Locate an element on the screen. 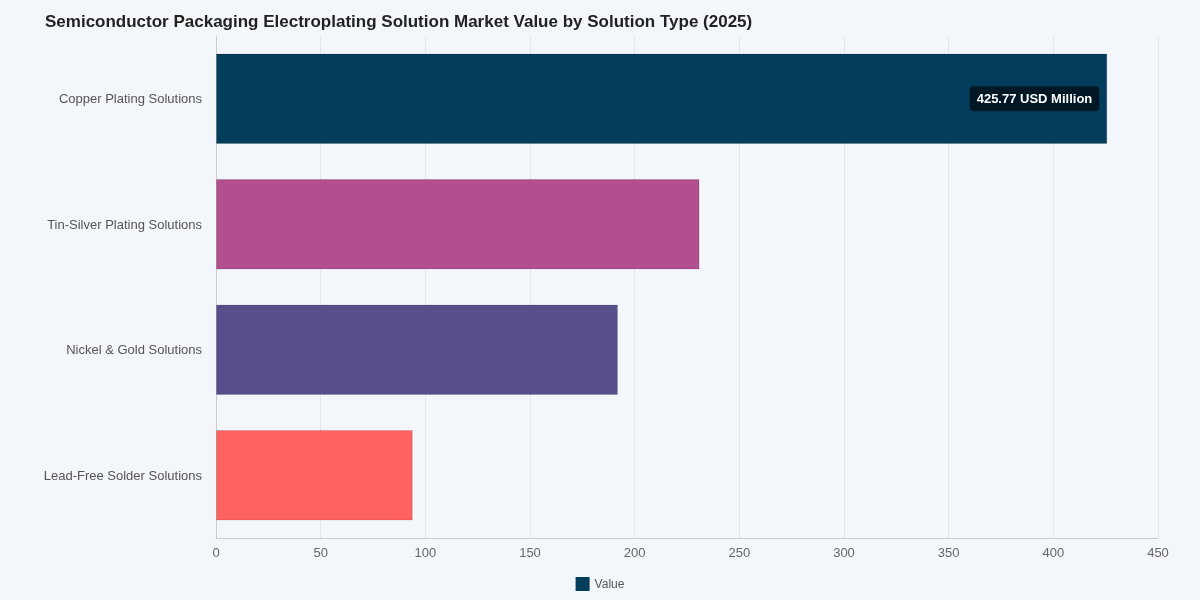 Image resolution: width=1200 pixels, height=600 pixels. legend-label: Value is located at coordinates (609, 584).